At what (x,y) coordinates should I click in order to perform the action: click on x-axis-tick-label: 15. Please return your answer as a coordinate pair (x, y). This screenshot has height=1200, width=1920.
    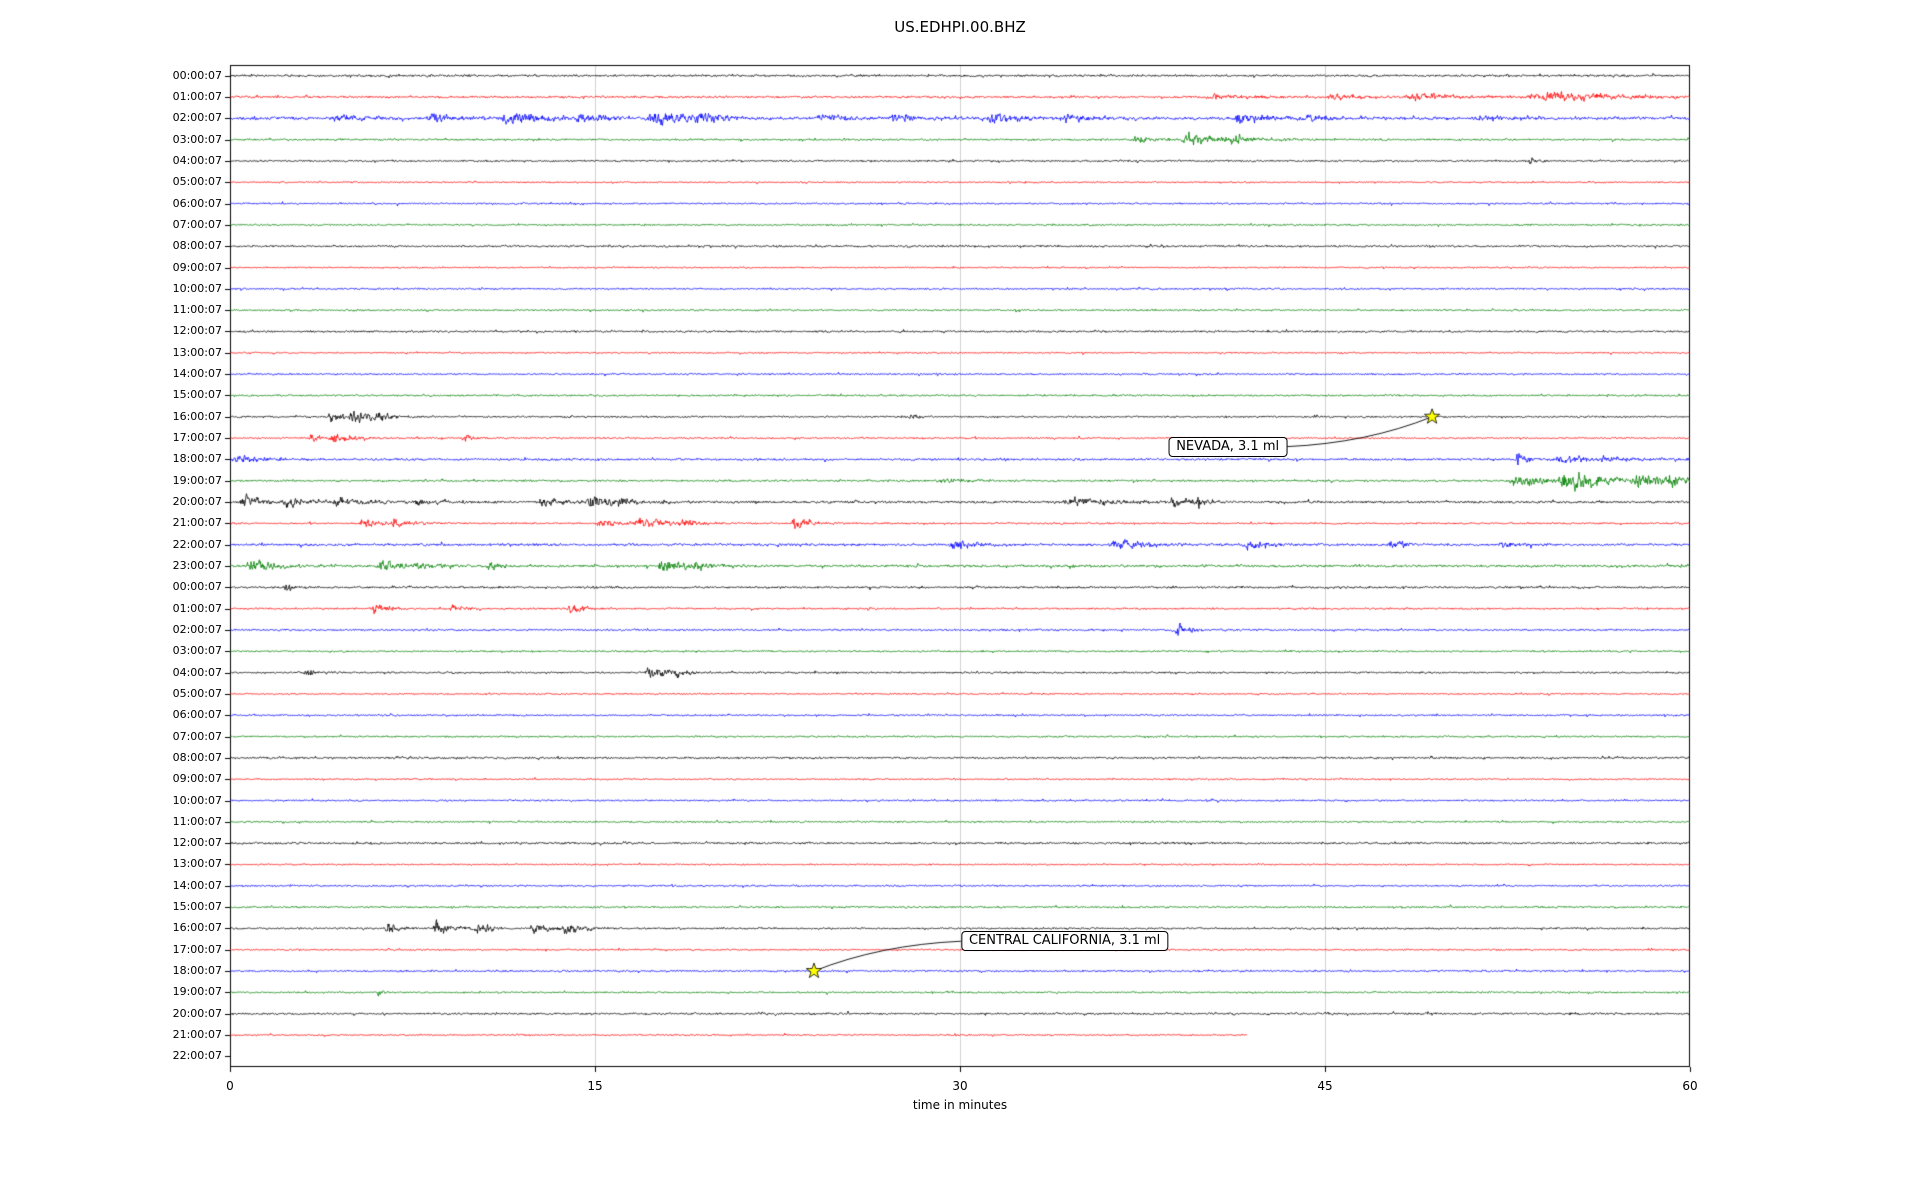
    Looking at the image, I should click on (595, 1086).